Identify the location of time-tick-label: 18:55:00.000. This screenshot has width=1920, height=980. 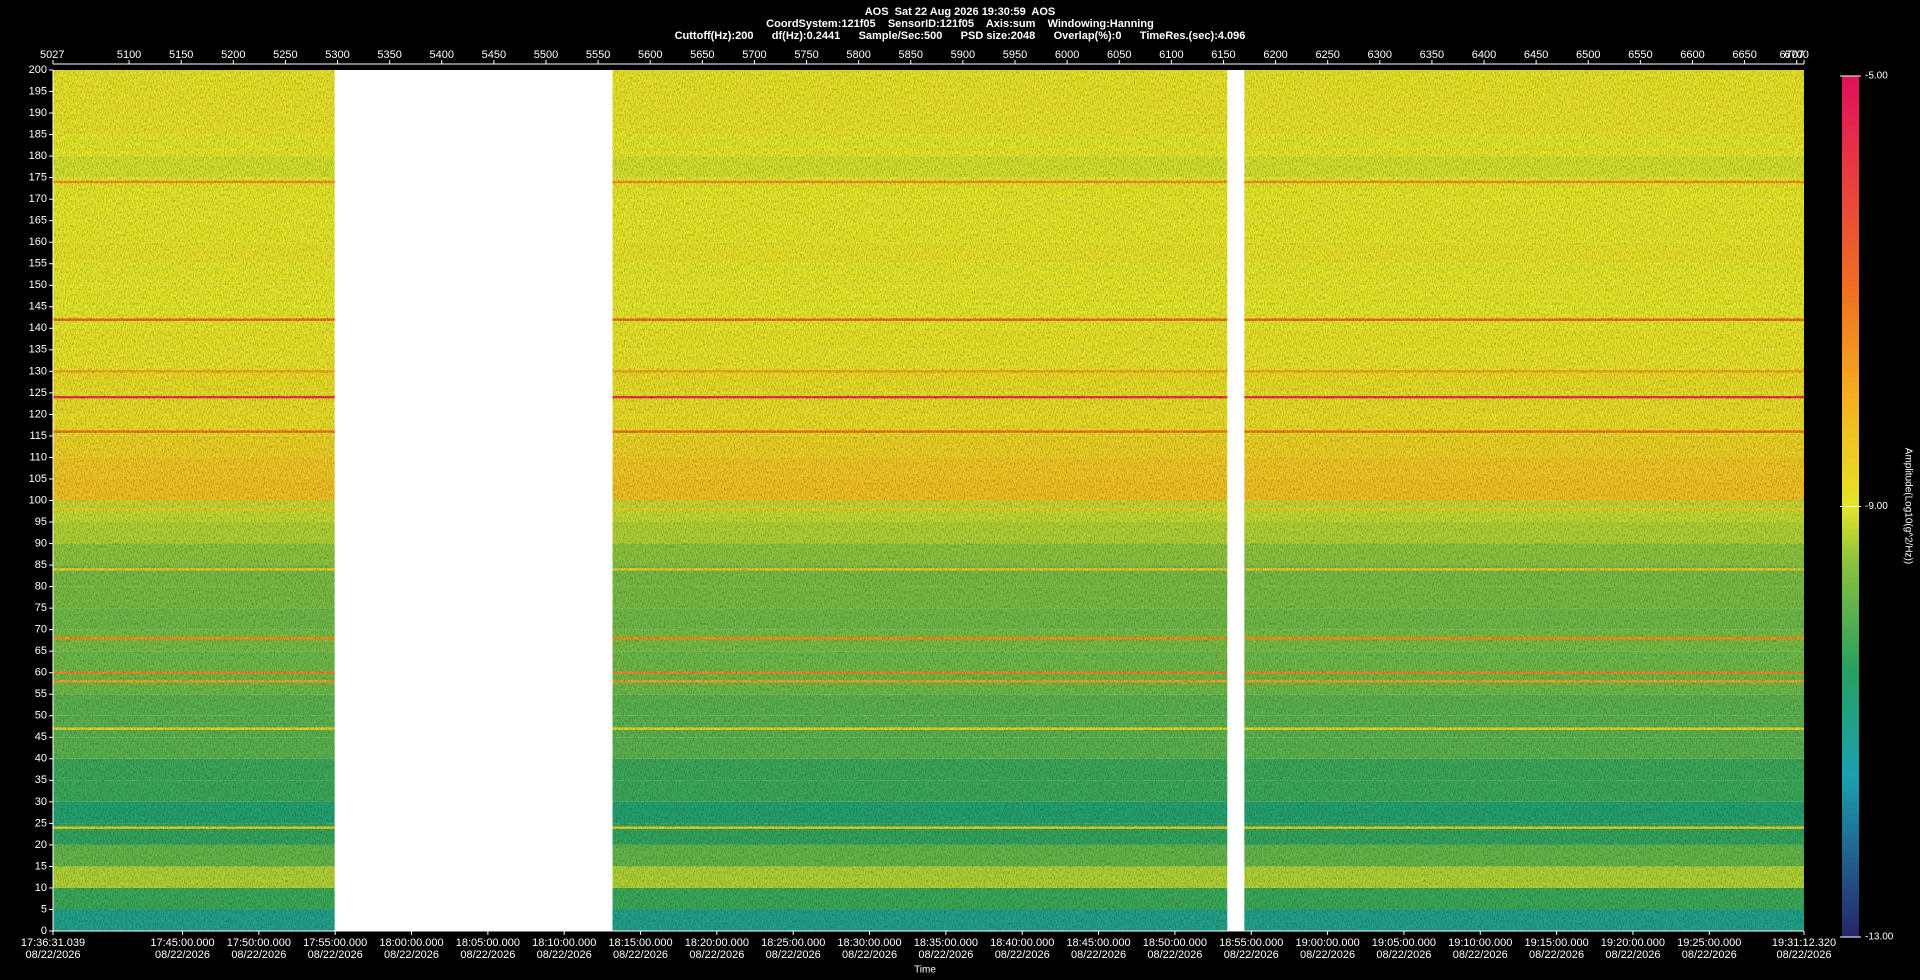
(1251, 943).